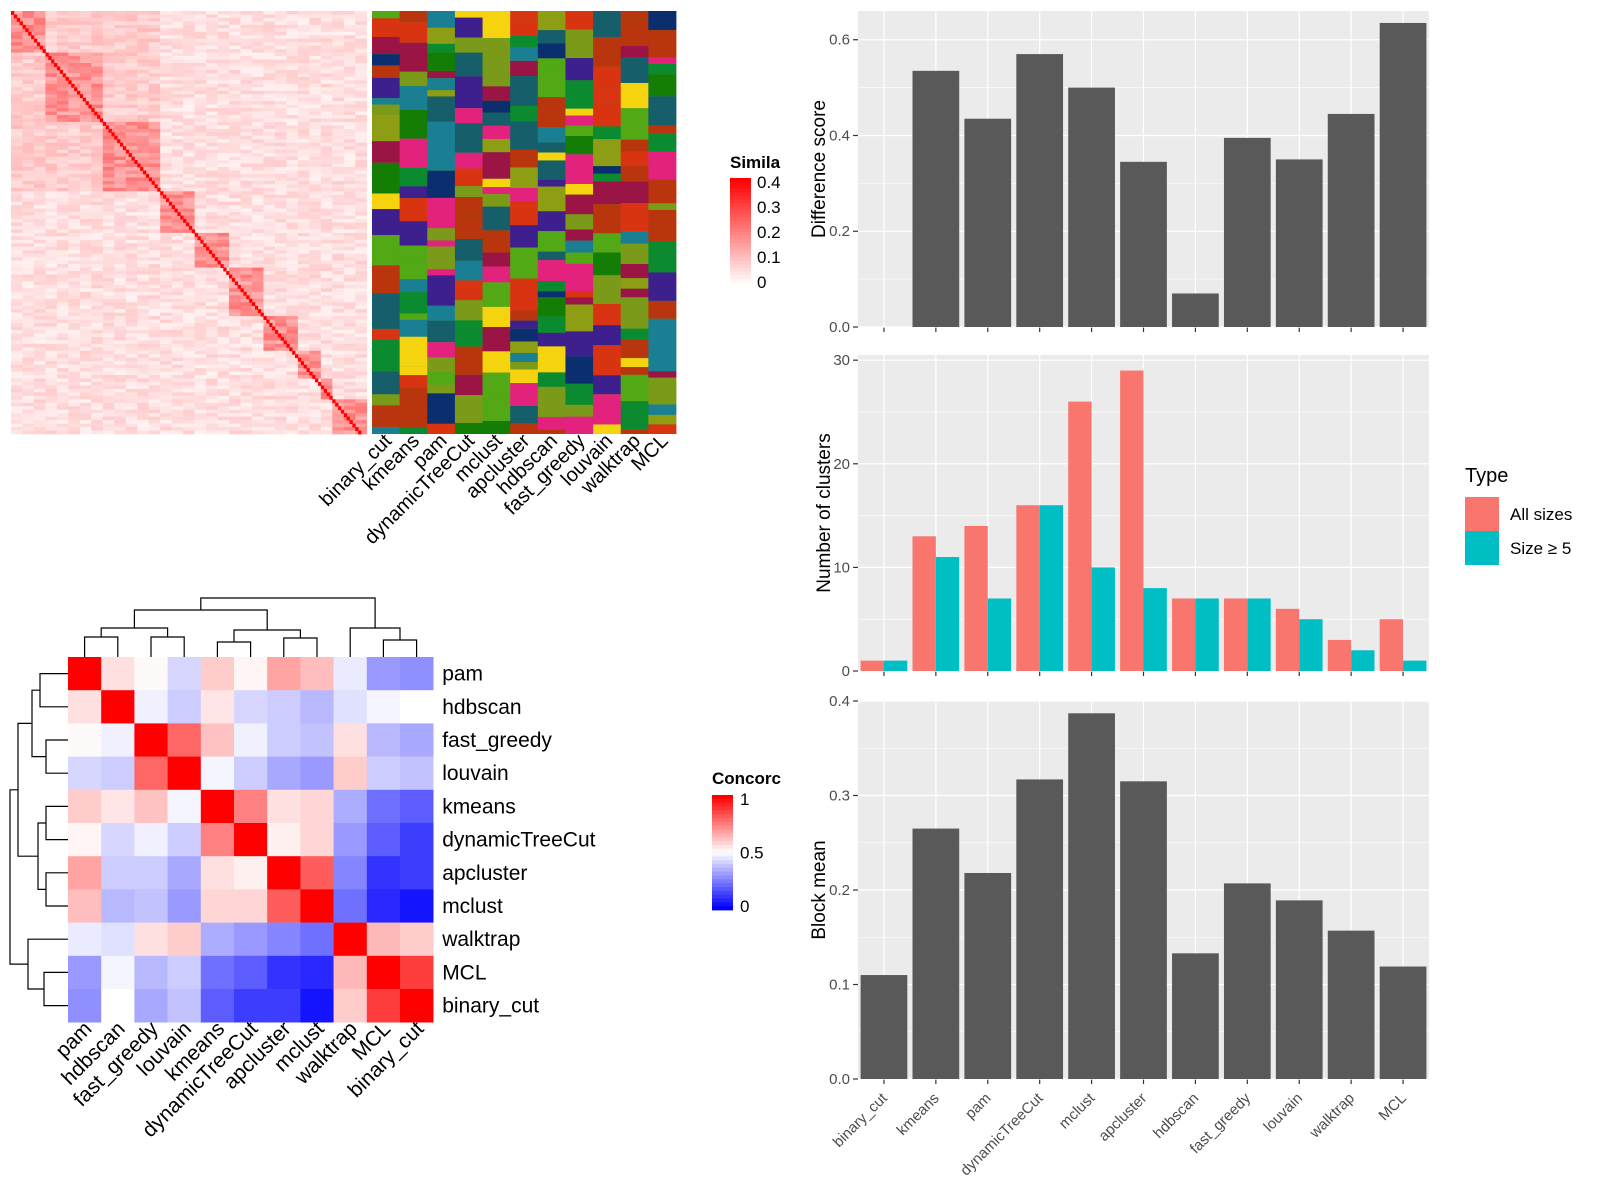  Describe the element at coordinates (722, 835) in the screenshot. I see `concordance-legend-gradient` at that location.